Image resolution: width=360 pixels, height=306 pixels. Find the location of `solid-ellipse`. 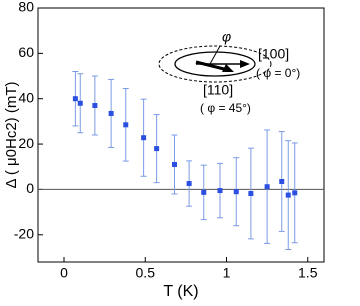

solid-ellipse is located at coordinates (215, 64).